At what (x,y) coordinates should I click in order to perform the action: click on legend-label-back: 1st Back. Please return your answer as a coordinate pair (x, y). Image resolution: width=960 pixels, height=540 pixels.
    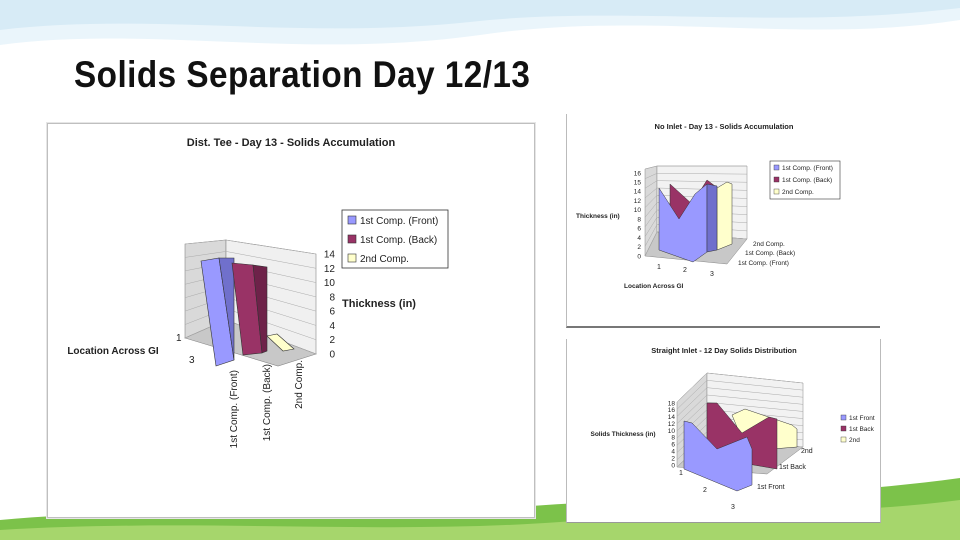
    Looking at the image, I should click on (862, 429).